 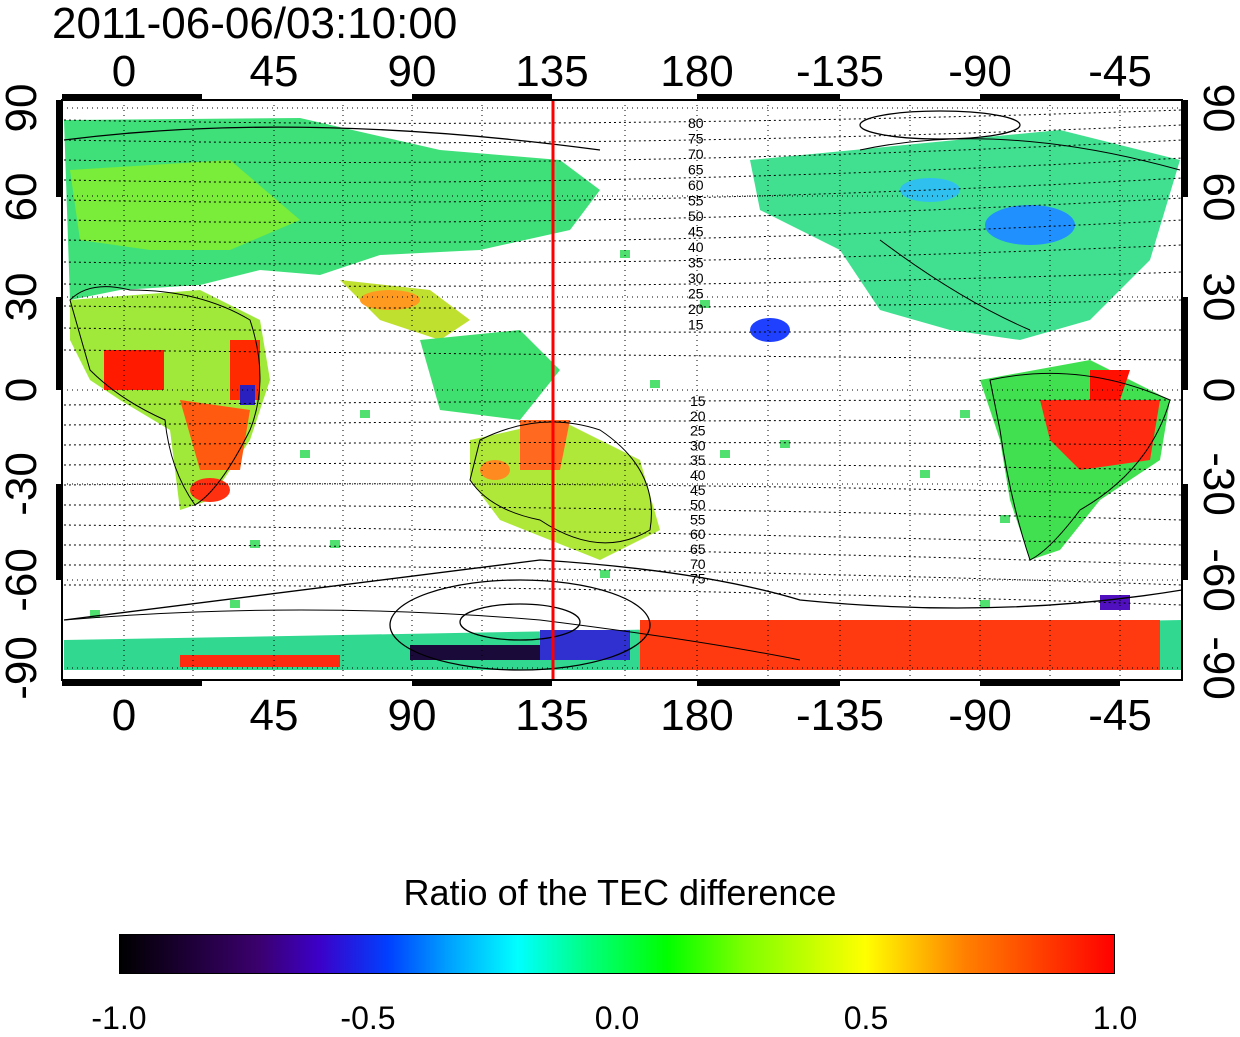 What do you see at coordinates (119, 1018) in the screenshot?
I see `colorbar-tick-label: -1.0` at bounding box center [119, 1018].